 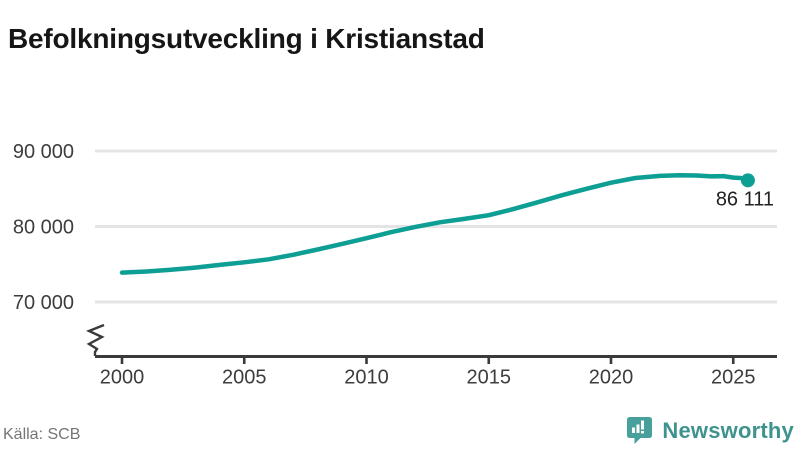 What do you see at coordinates (42, 434) in the screenshot?
I see `source-label: Källa: SCB` at bounding box center [42, 434].